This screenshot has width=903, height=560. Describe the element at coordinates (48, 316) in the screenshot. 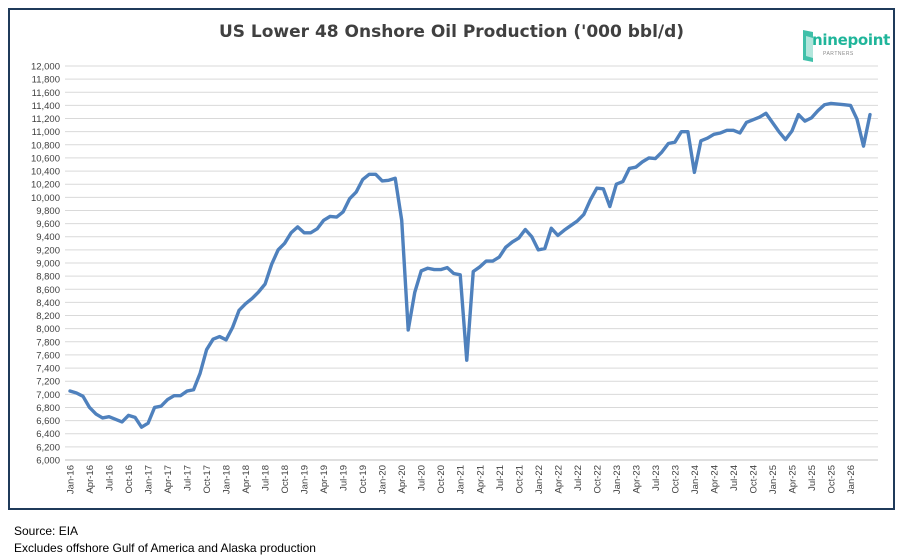

I see `y-tick-label: 8,200` at that location.